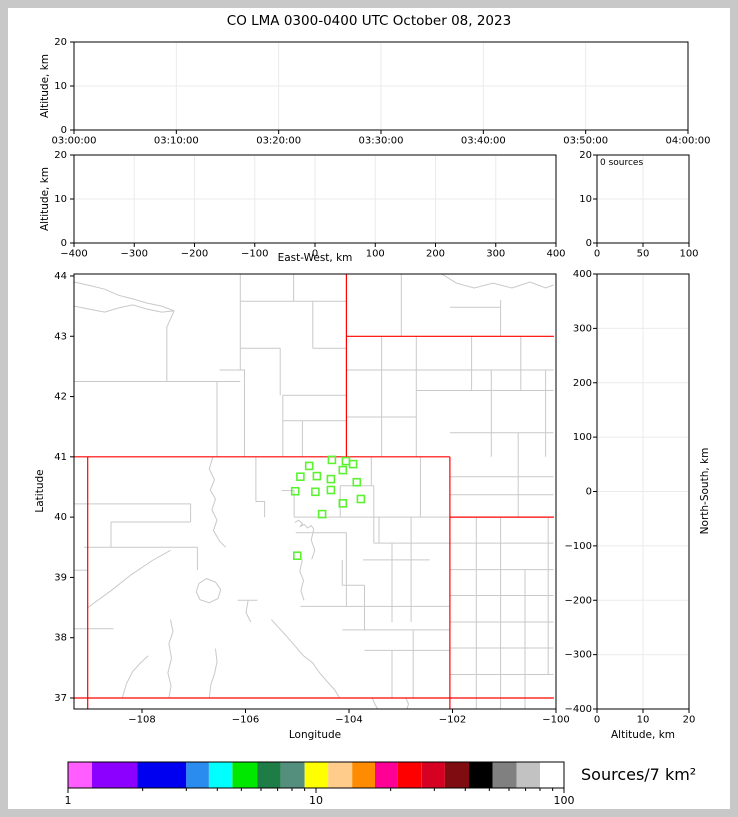 This screenshot has height=817, width=738. Describe the element at coordinates (688, 140) in the screenshot. I see `tick-label: 04:00:00` at that location.